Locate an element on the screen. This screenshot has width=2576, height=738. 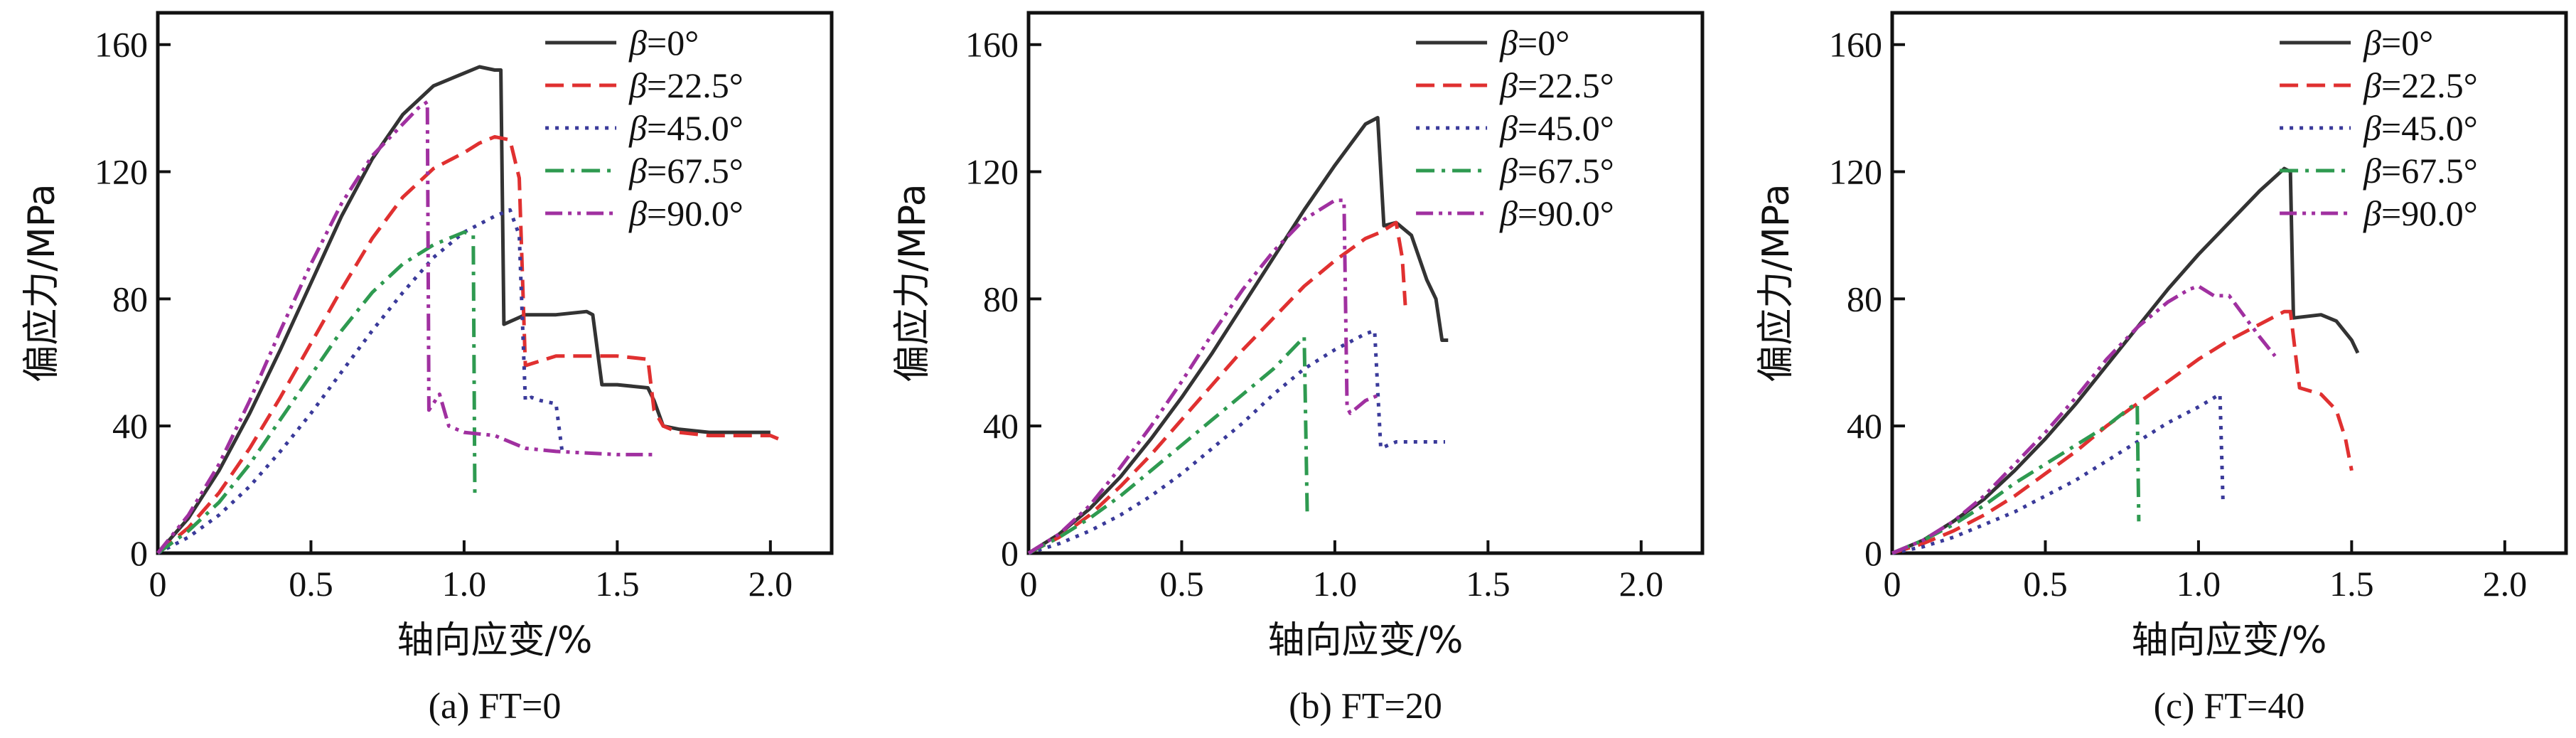
y-tick-label-c-4: 160 is located at coordinates (1855, 45).